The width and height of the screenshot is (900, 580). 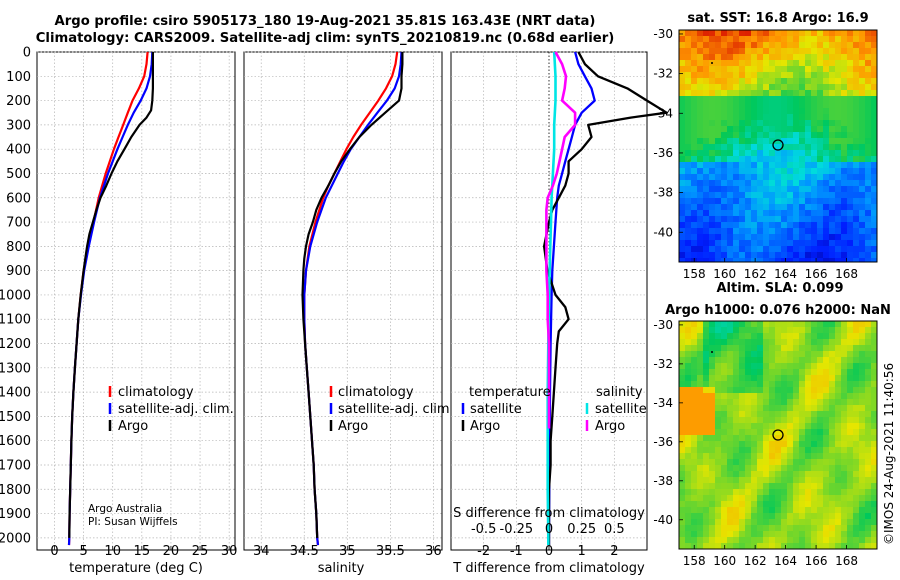 What do you see at coordinates (83, 551) in the screenshot?
I see `x-tick-label: 5` at bounding box center [83, 551].